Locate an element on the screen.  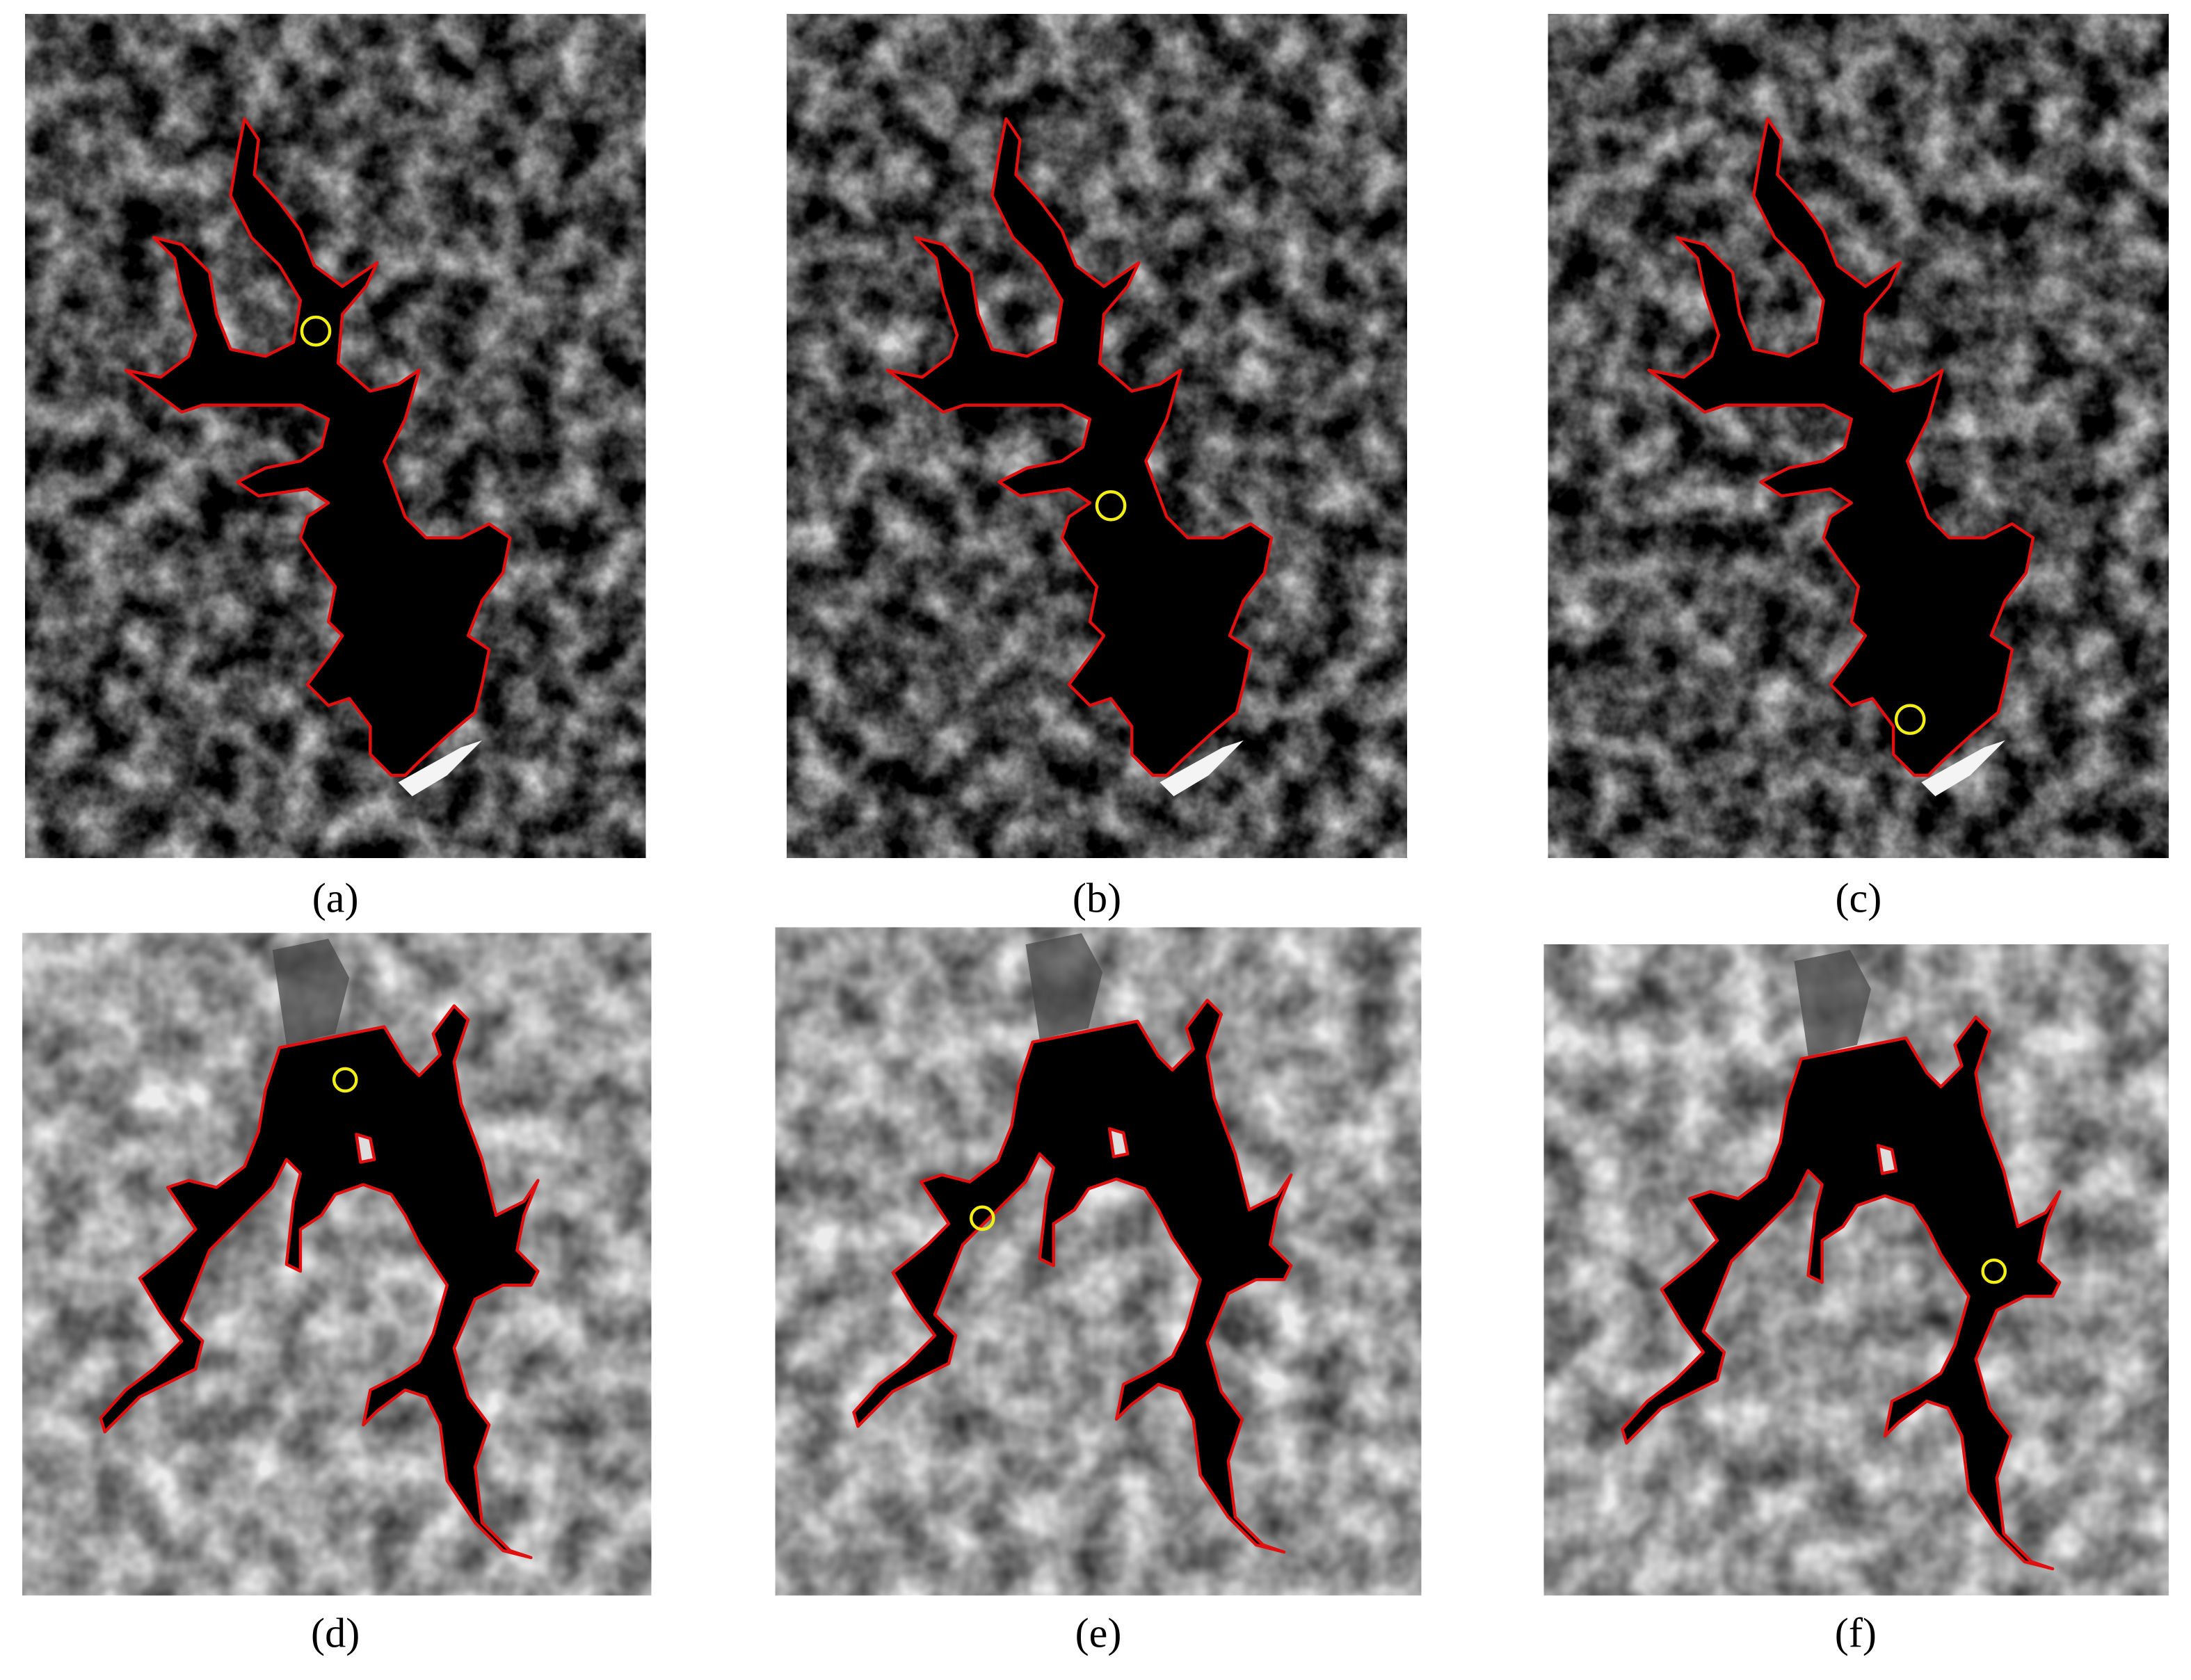
panel-label: (e) is located at coordinates (1099, 1633).